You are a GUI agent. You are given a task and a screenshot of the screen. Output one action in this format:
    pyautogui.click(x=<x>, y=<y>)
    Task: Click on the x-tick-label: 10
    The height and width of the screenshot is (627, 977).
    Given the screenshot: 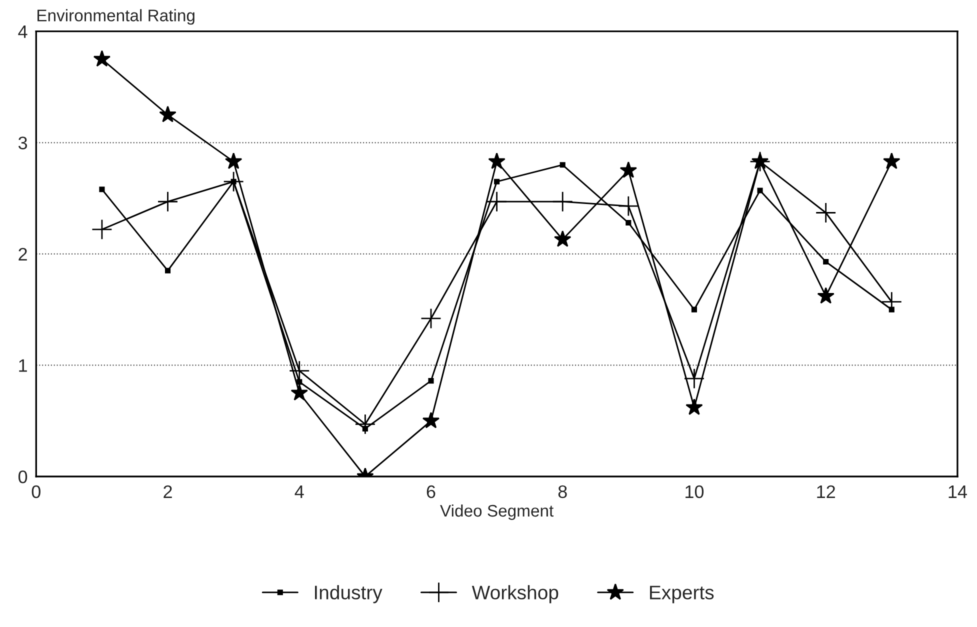 What is the action you would take?
    pyautogui.click(x=695, y=491)
    